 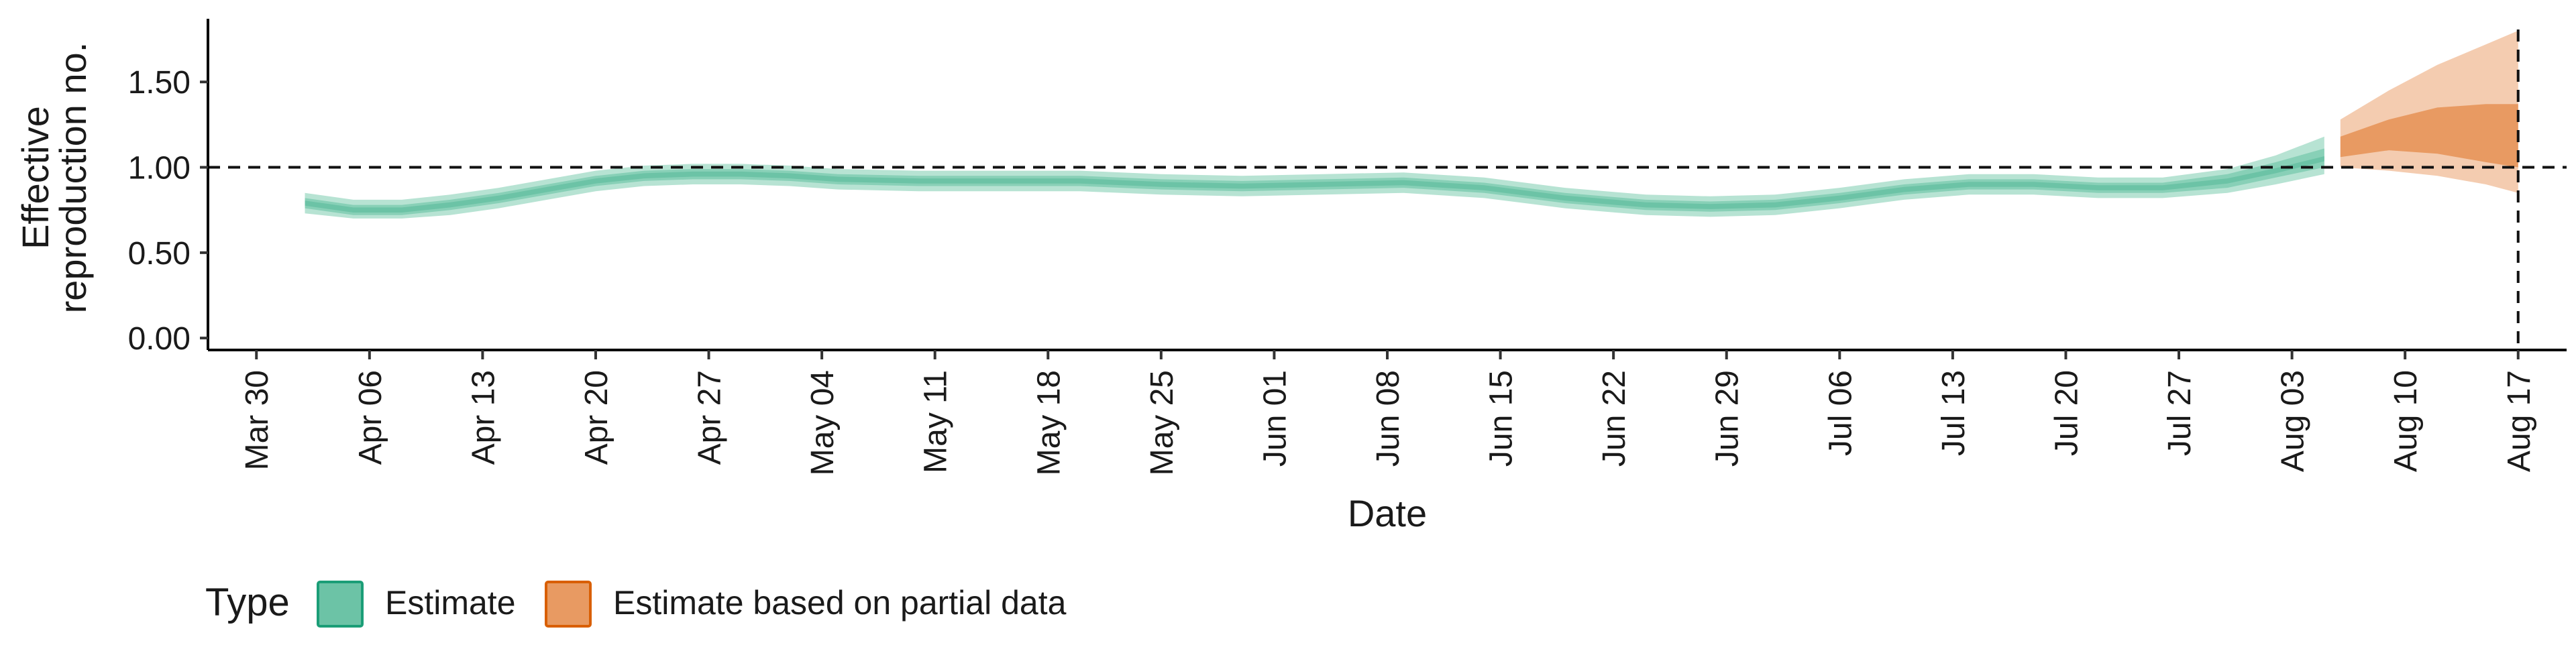 What do you see at coordinates (840, 603) in the screenshot?
I see `legend-label-partial: Estimate based on partial data` at bounding box center [840, 603].